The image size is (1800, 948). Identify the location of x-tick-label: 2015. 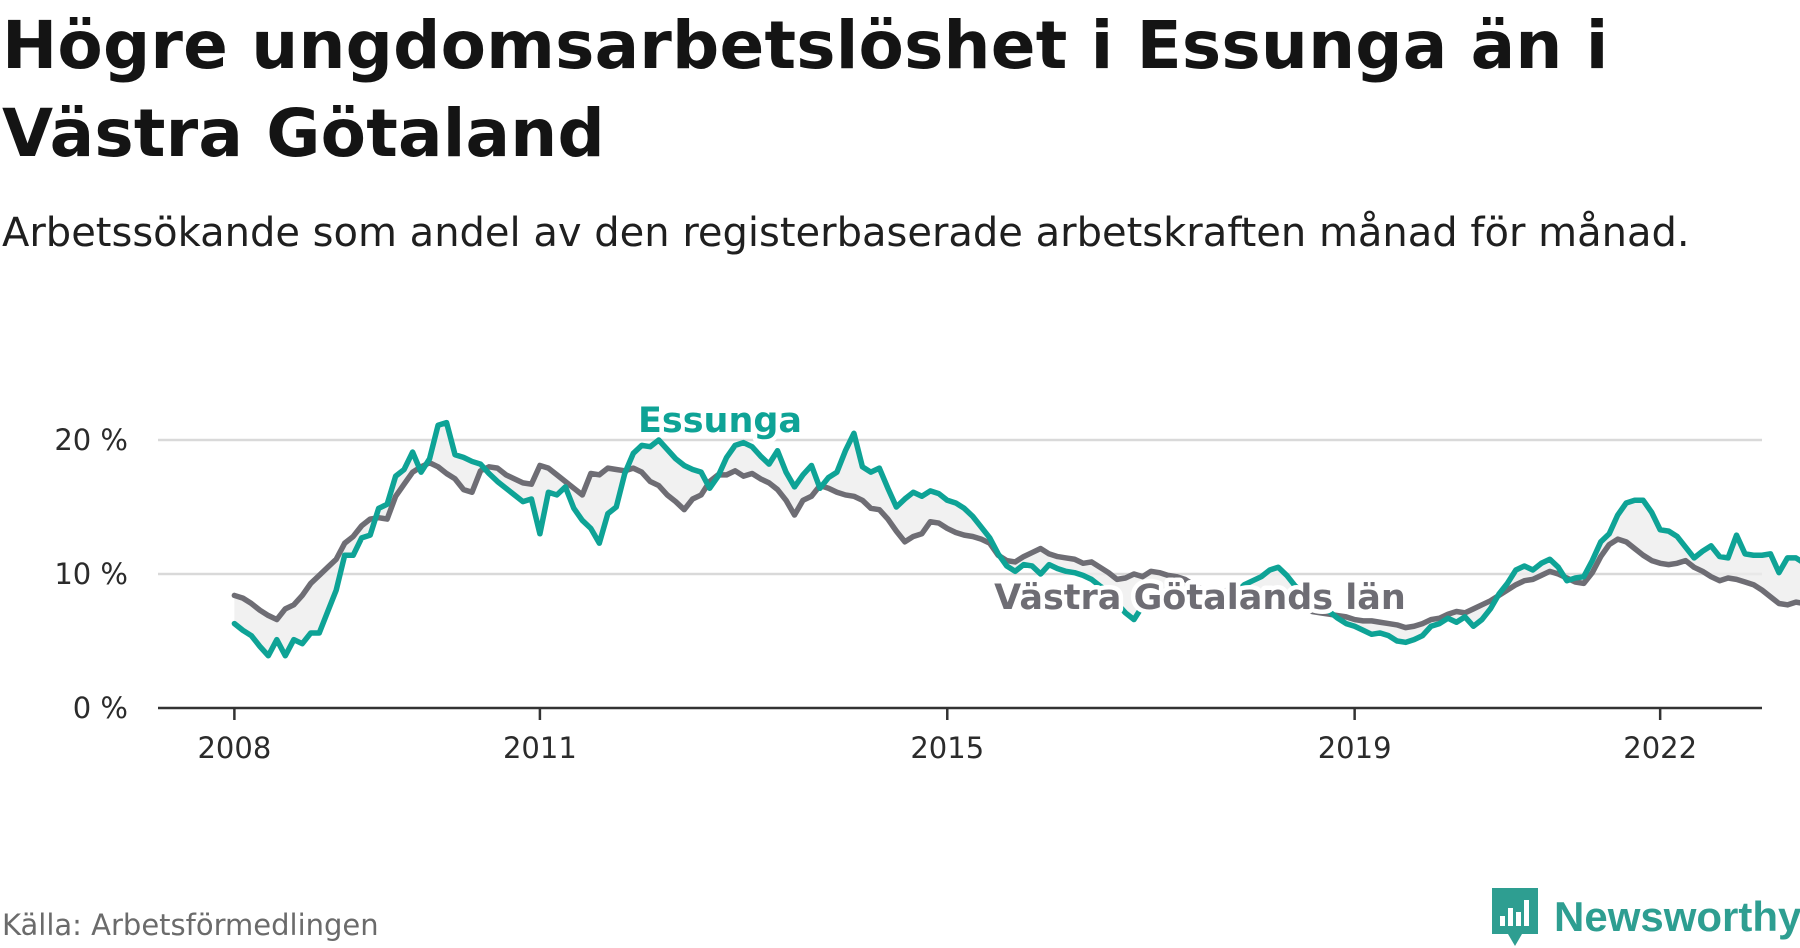
(947, 748).